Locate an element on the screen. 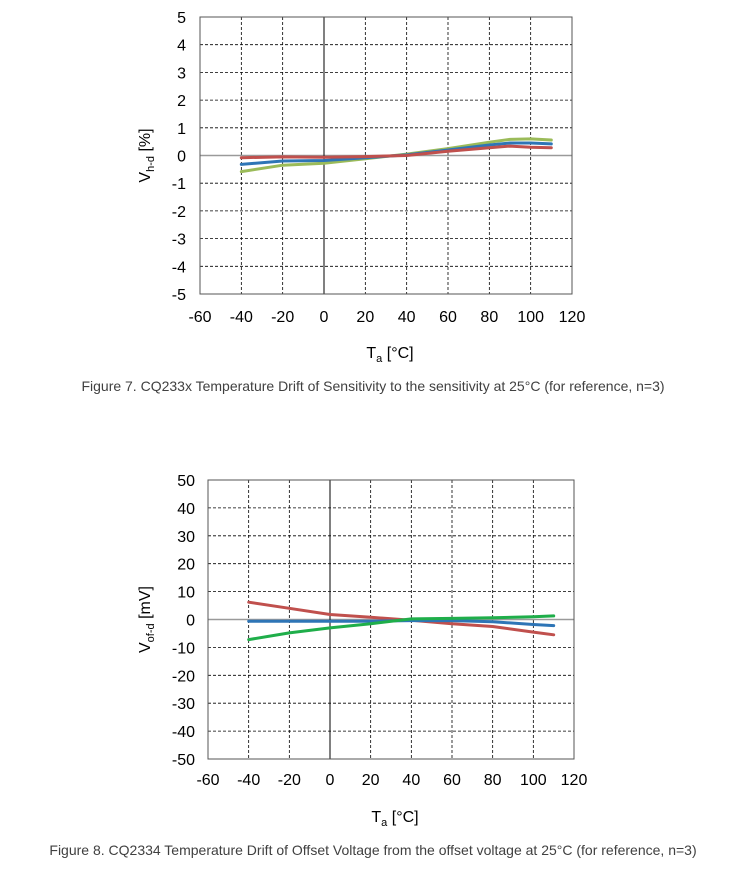 The image size is (746, 869). y-tick-label: -10 is located at coordinates (183, 648).